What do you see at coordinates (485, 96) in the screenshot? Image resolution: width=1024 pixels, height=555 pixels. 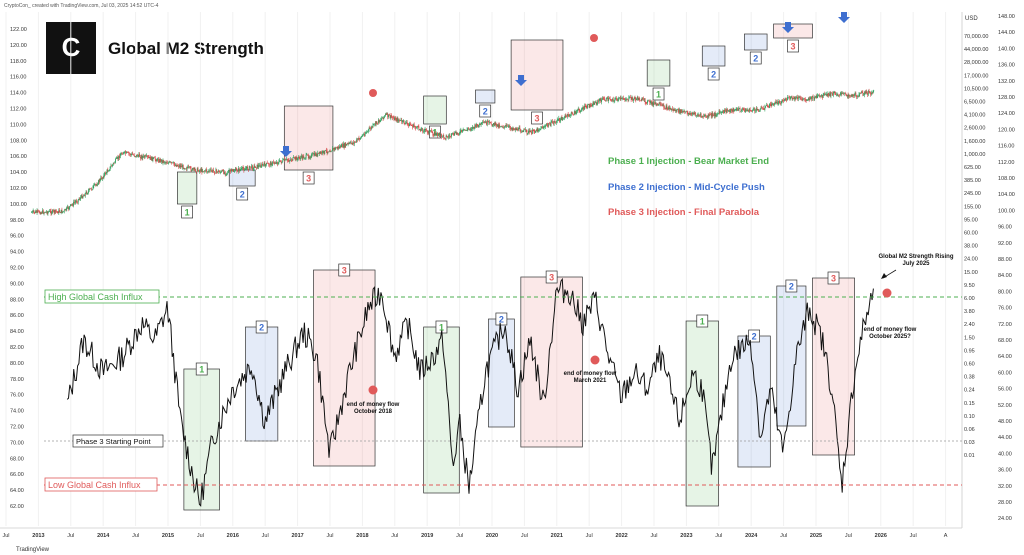 I see `upper-phase-box` at bounding box center [485, 96].